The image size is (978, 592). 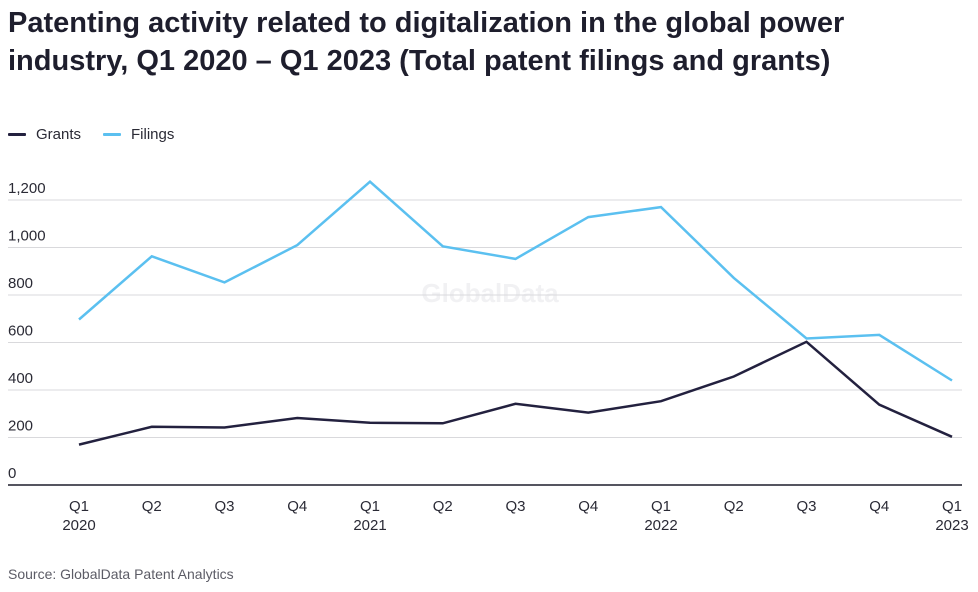 I want to click on y-tick-label: 1,000, so click(x=27, y=236).